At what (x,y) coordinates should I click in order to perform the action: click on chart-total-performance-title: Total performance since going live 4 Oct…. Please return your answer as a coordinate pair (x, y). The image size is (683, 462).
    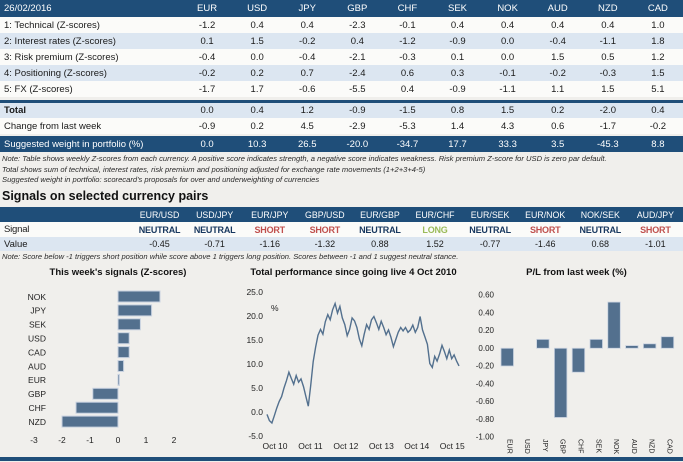
    Looking at the image, I should click on (353, 272).